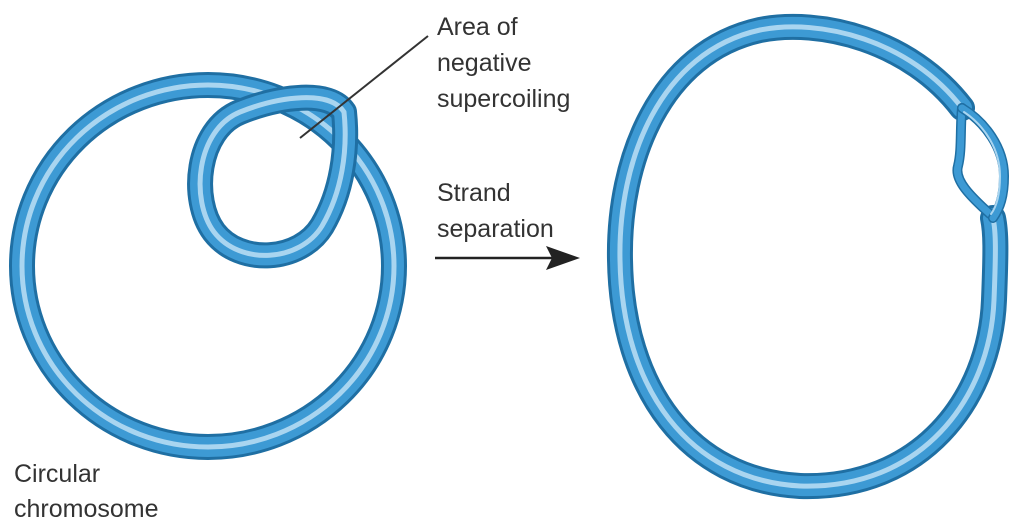  I want to click on strand-separation-bubble, so click(980, 163).